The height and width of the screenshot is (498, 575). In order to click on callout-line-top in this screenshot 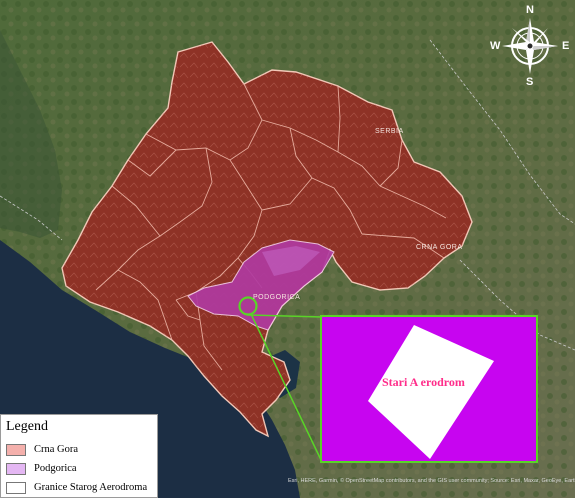, I will do `click(284, 316)`.